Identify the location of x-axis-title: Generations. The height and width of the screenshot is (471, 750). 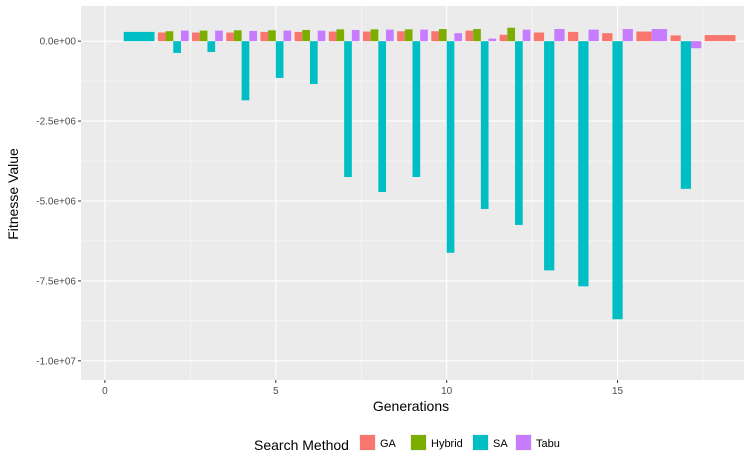
(411, 406).